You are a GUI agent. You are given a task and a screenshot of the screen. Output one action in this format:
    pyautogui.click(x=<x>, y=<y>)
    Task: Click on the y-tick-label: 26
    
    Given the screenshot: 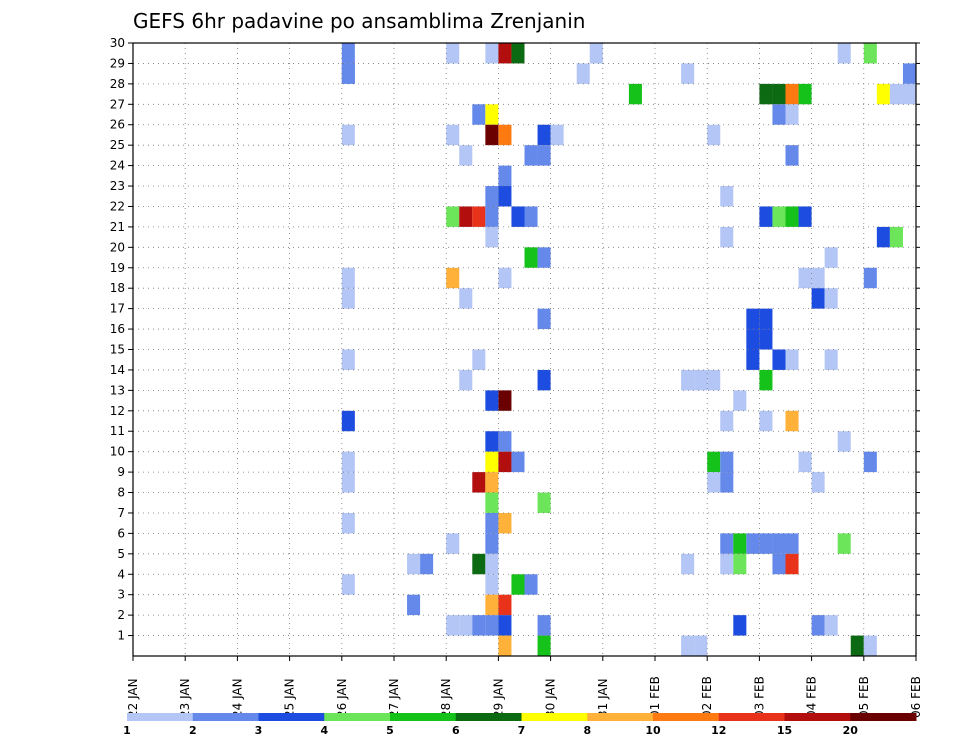 What is the action you would take?
    pyautogui.click(x=117, y=125)
    